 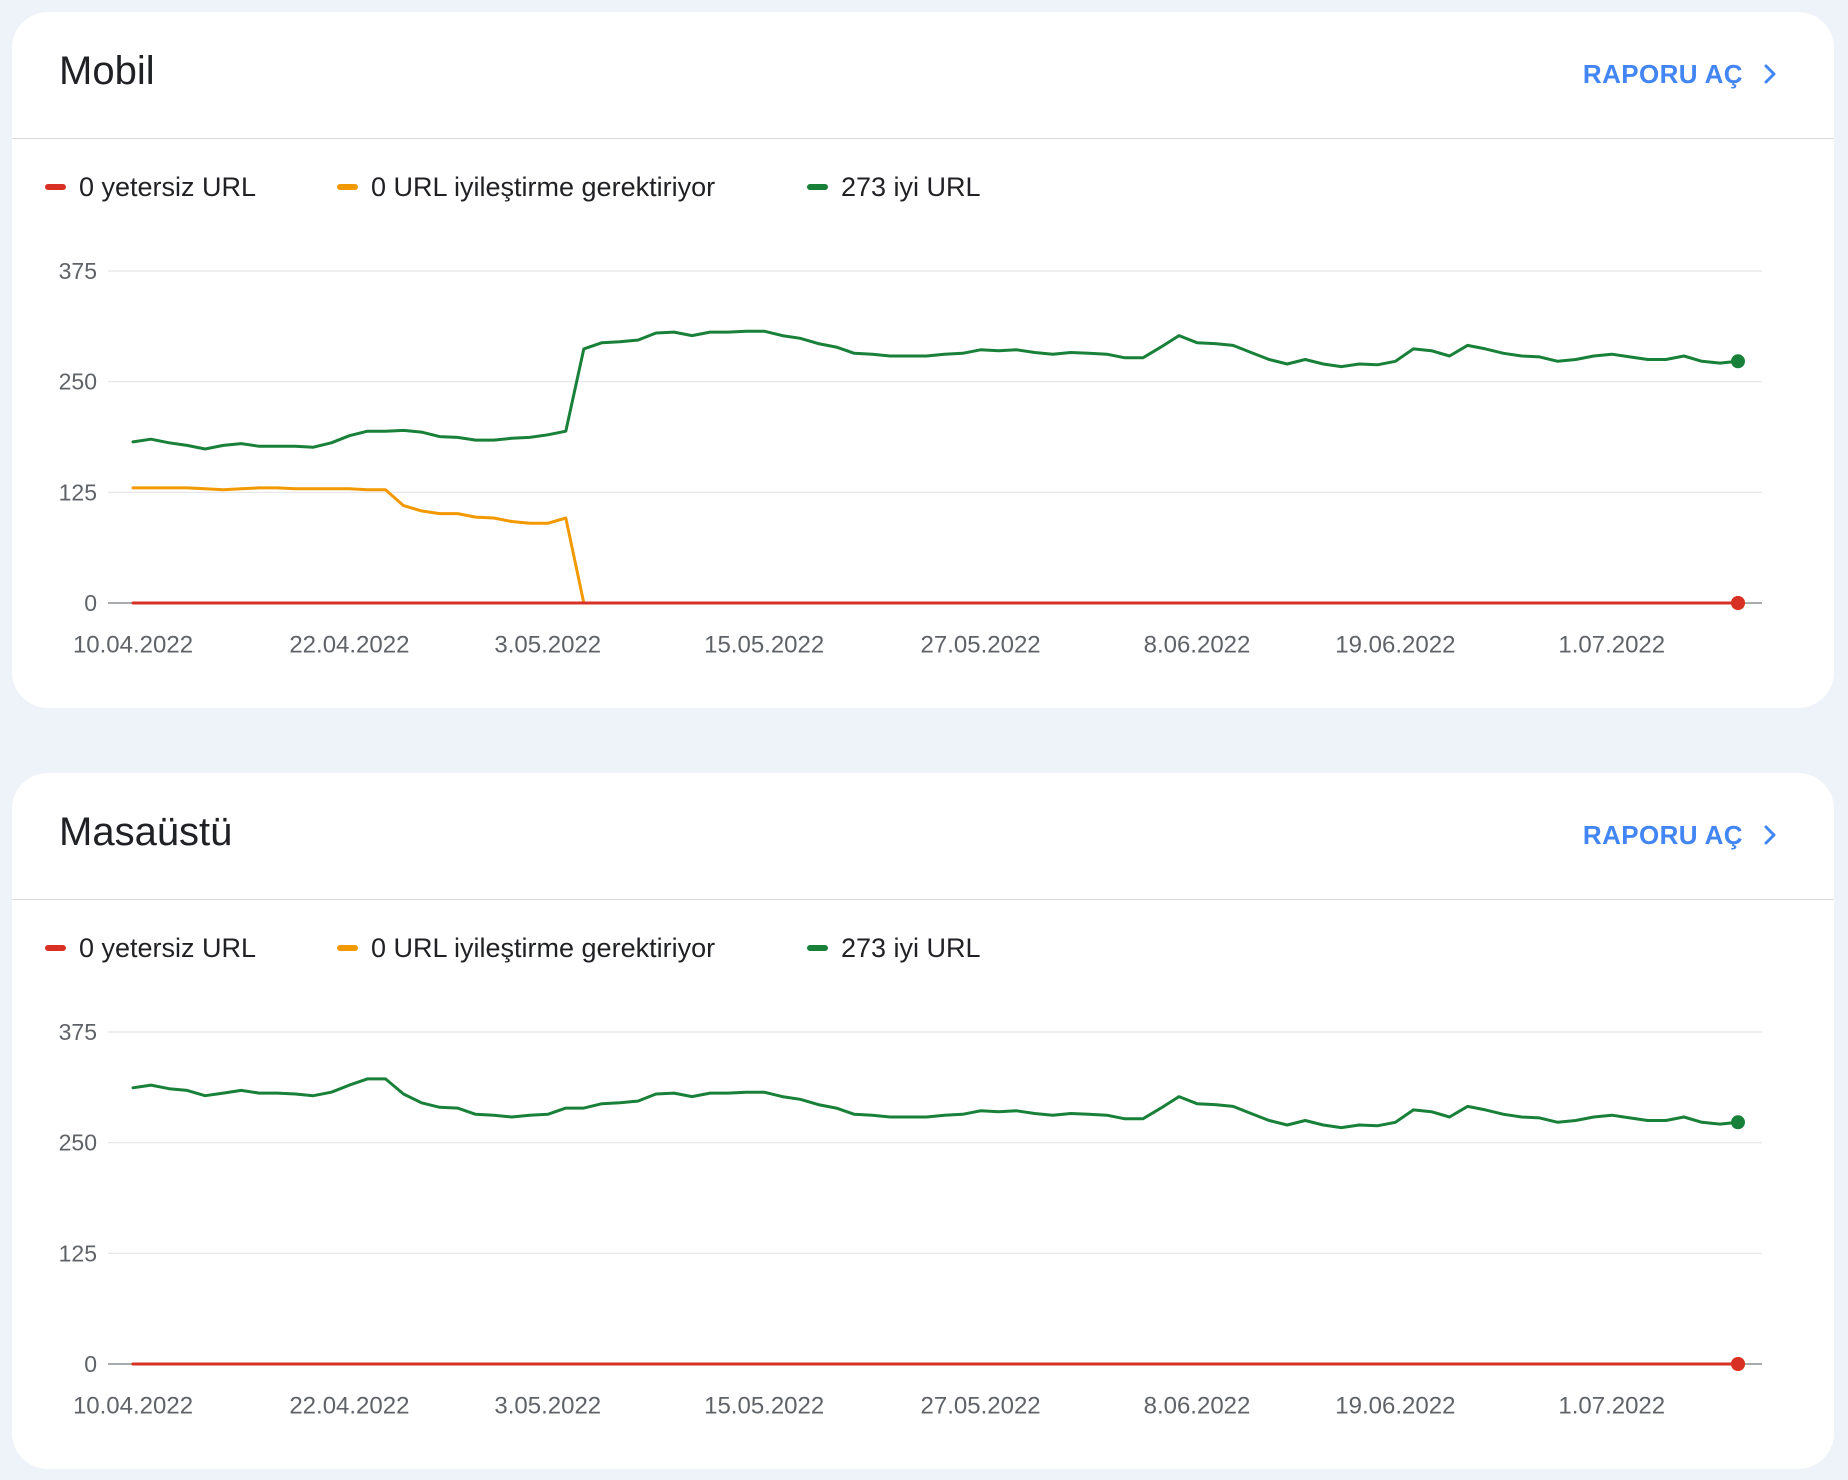 I want to click on card-header: Mobil RAPORU AÇ, so click(x=923, y=75).